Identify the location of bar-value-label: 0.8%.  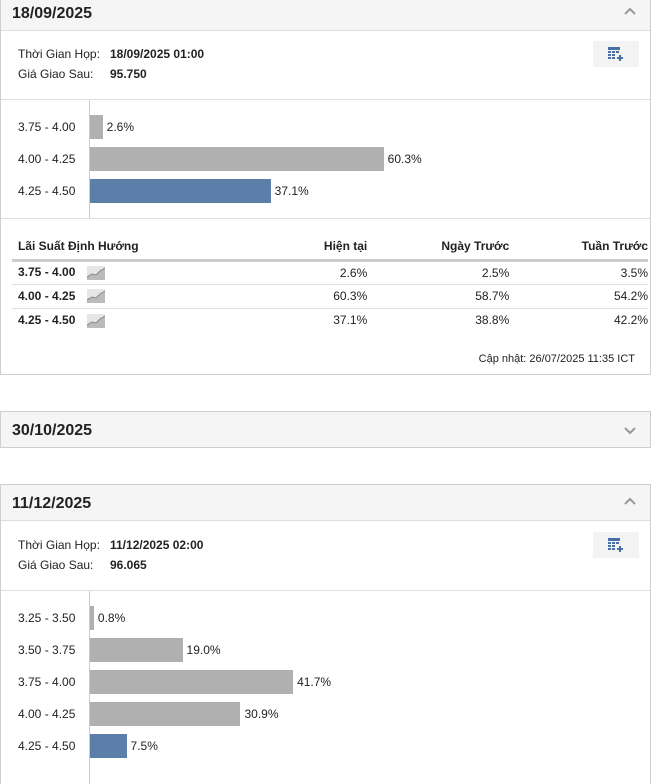
(111, 618).